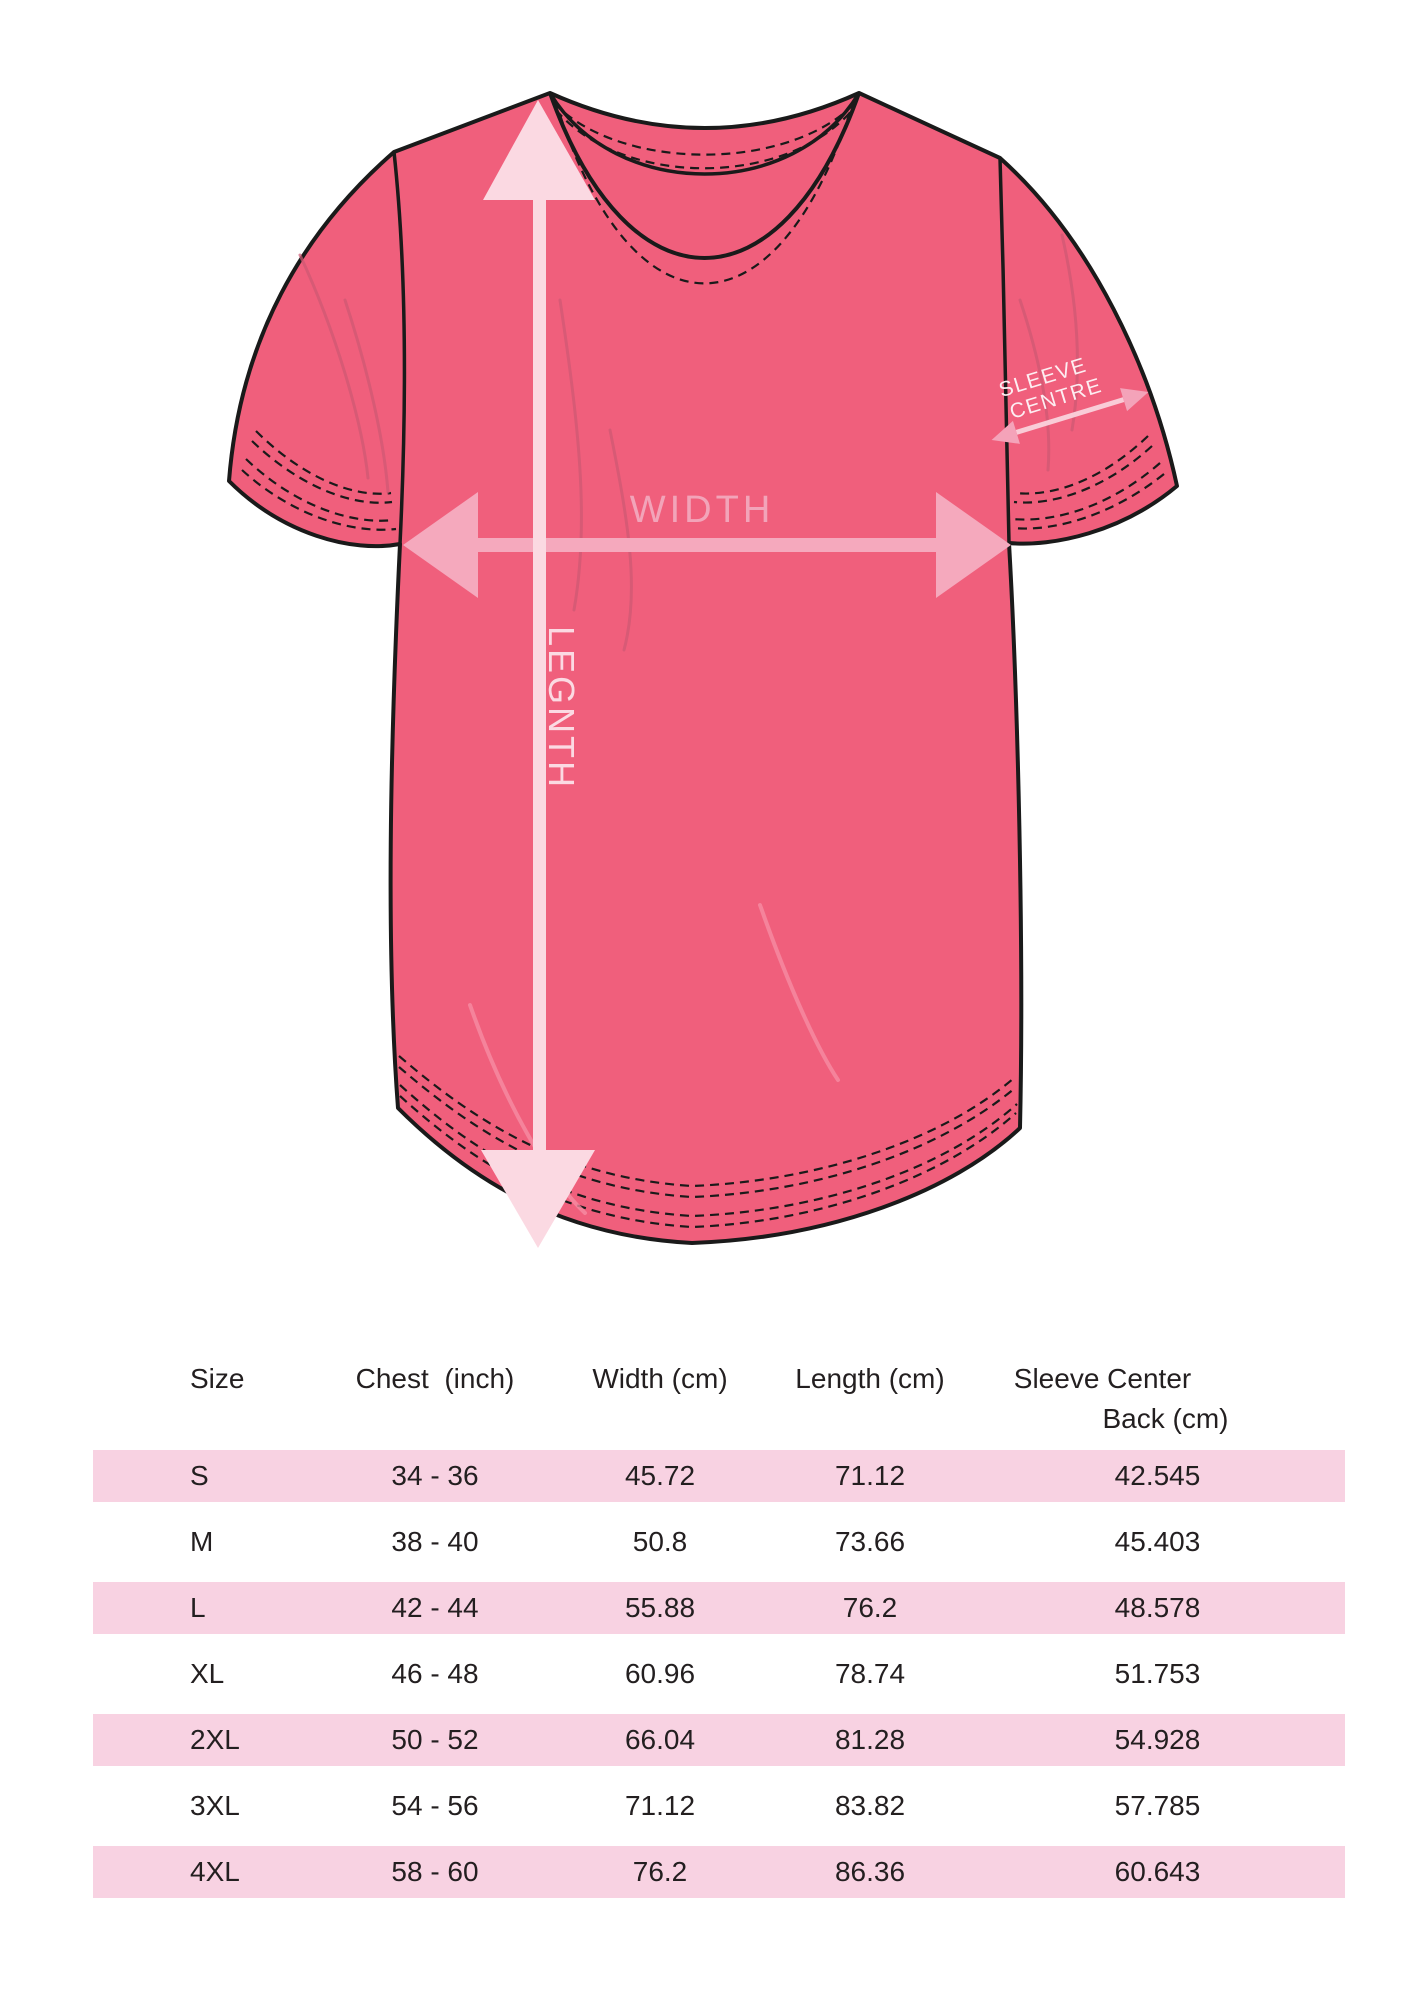 The image size is (1413, 2000). I want to click on size-cell: 4XL, so click(215, 1871).